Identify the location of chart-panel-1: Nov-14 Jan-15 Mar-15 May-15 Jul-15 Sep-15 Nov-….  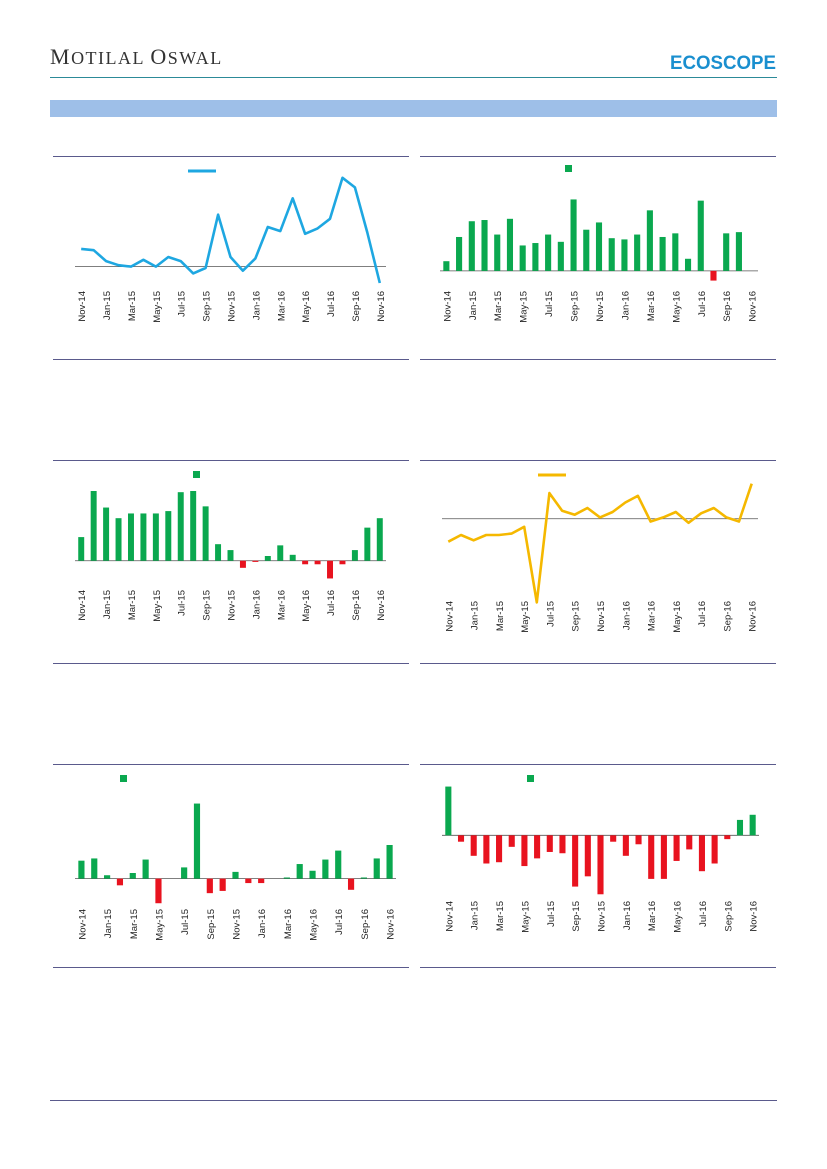
(231, 258).